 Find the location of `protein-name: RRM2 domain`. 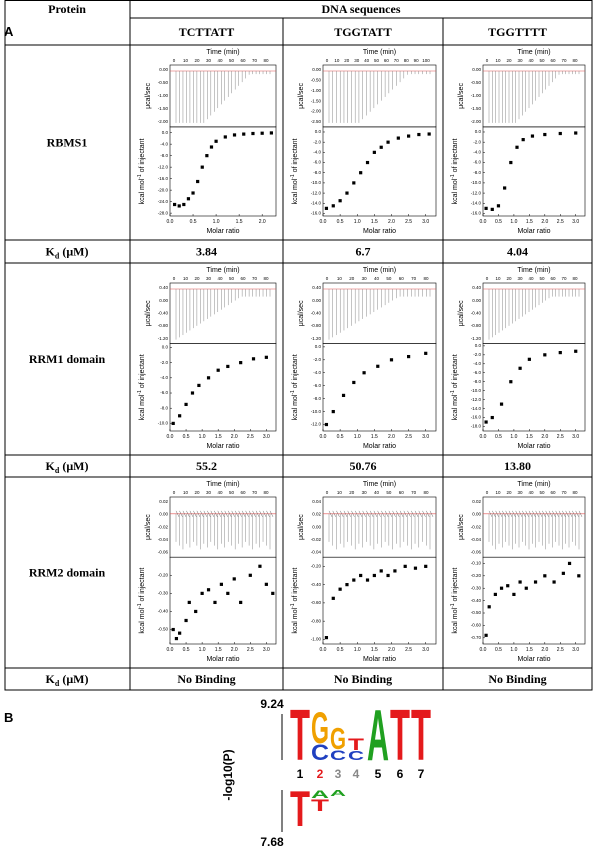

protein-name: RRM2 domain is located at coordinates (67, 573).